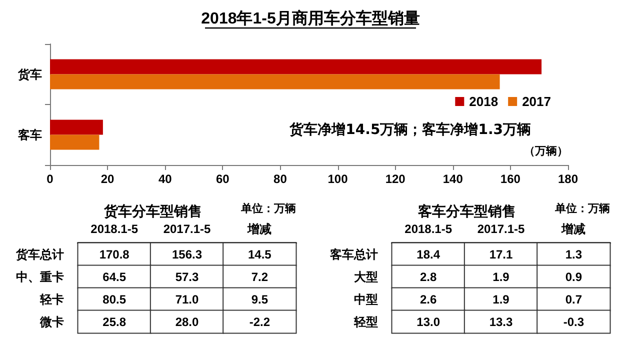 This screenshot has width=621, height=338. Describe the element at coordinates (187, 277) in the screenshot. I see `data-label: 57.3` at that location.